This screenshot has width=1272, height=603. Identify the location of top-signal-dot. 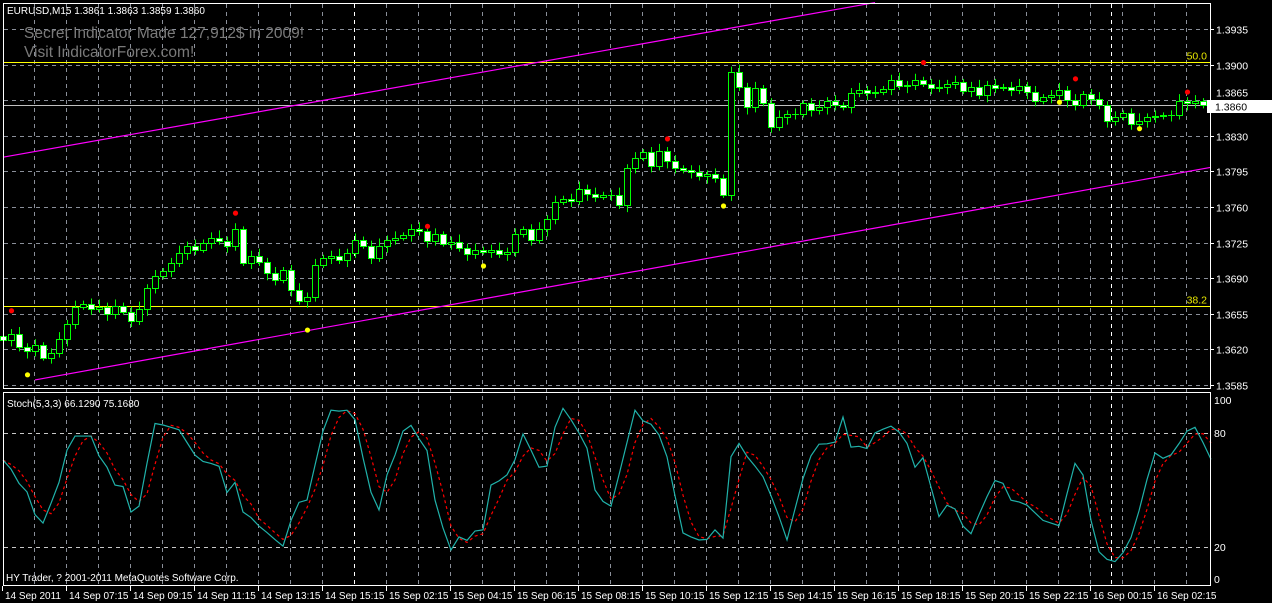
(1075, 79).